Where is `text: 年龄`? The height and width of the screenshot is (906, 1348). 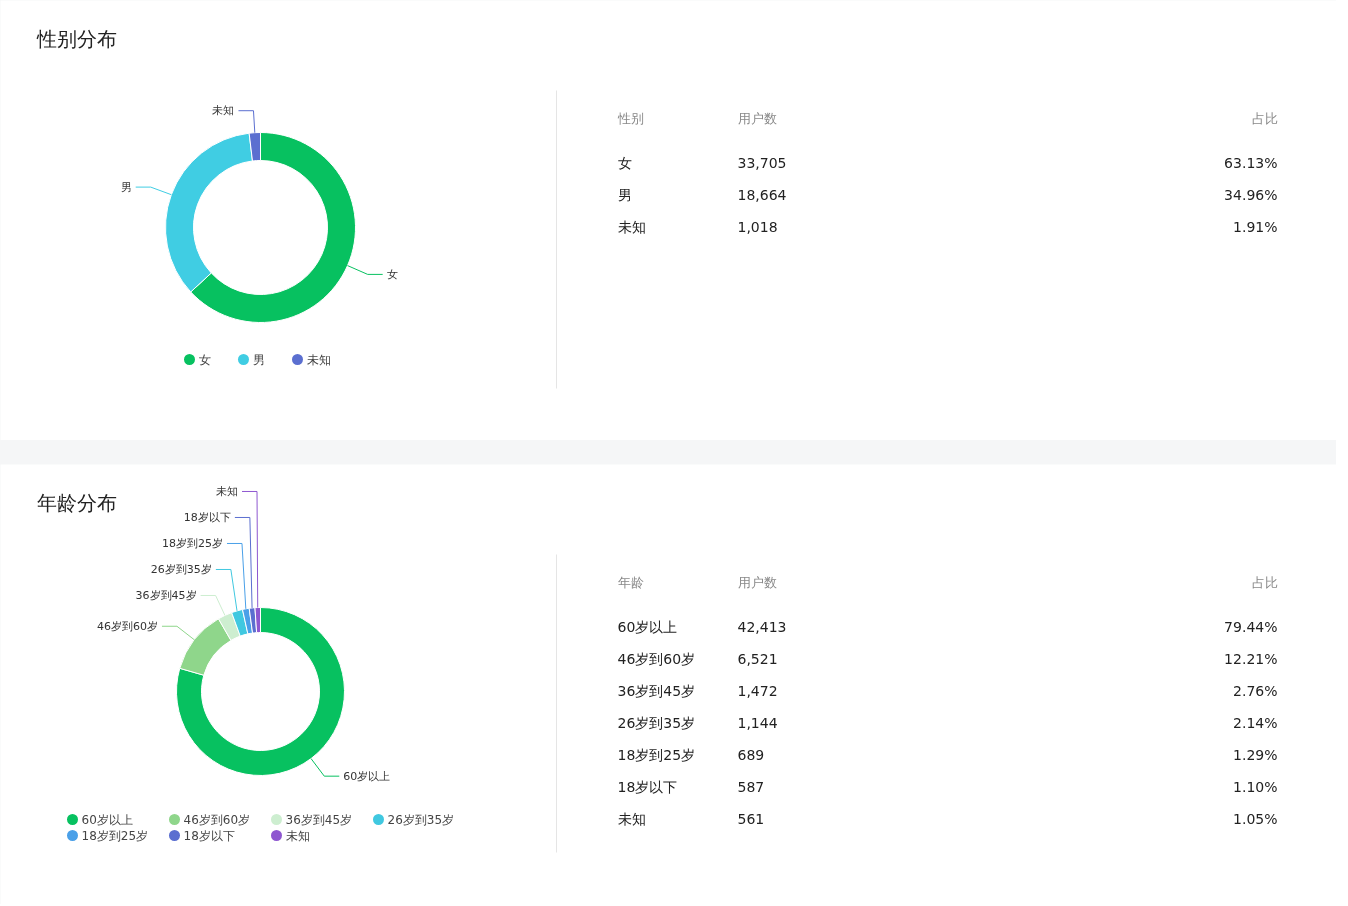
text: 年龄 is located at coordinates (630, 582).